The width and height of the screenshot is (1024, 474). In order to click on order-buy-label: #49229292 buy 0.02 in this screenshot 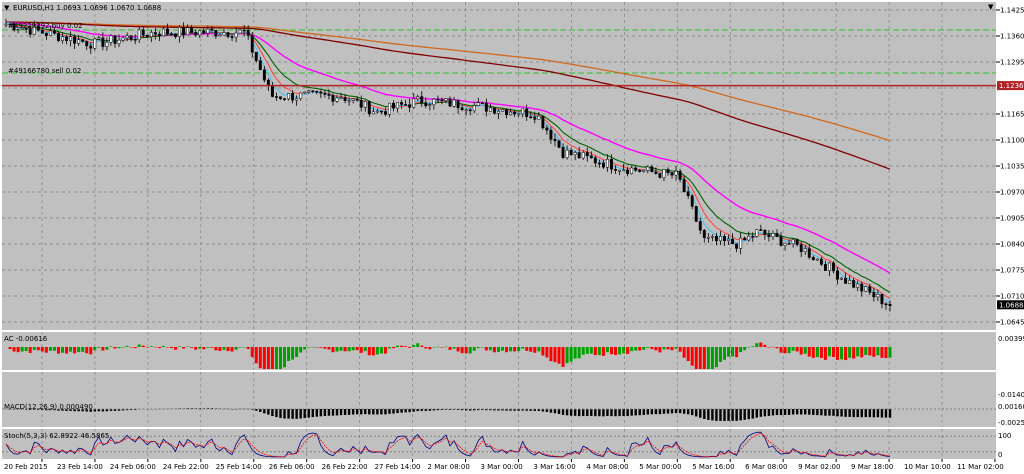, I will do `click(45, 26)`.